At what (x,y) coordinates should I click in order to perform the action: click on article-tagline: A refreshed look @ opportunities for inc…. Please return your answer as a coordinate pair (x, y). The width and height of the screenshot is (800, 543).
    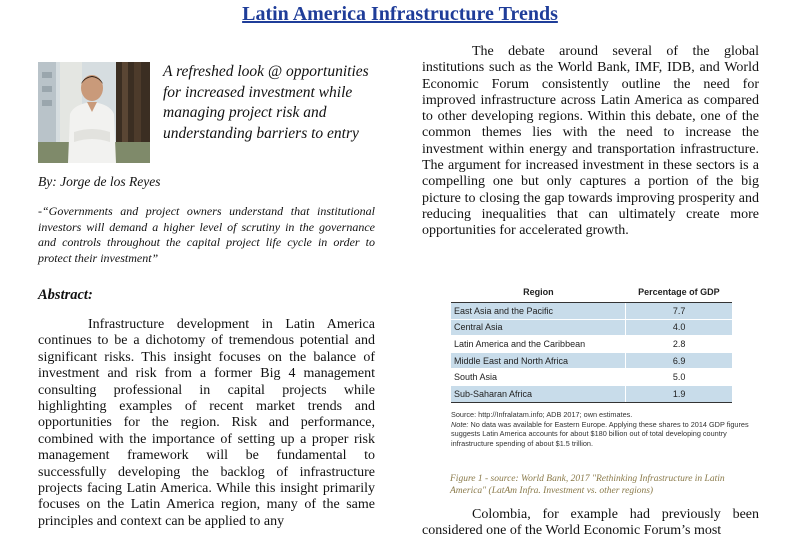
    Looking at the image, I should click on (266, 102).